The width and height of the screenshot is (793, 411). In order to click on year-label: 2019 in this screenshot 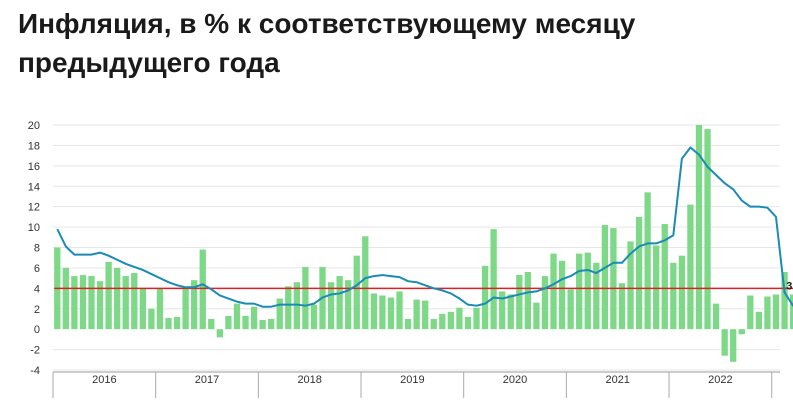, I will do `click(412, 380)`.